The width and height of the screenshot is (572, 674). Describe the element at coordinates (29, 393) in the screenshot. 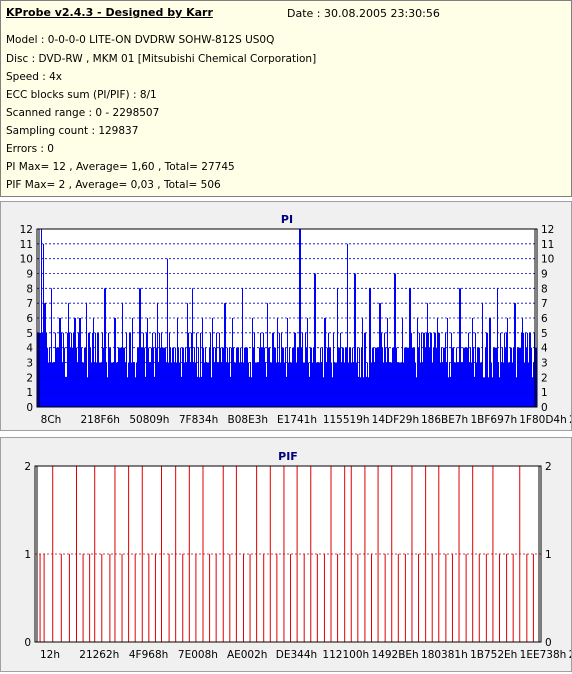

I see `y-tick-label: 1` at that location.